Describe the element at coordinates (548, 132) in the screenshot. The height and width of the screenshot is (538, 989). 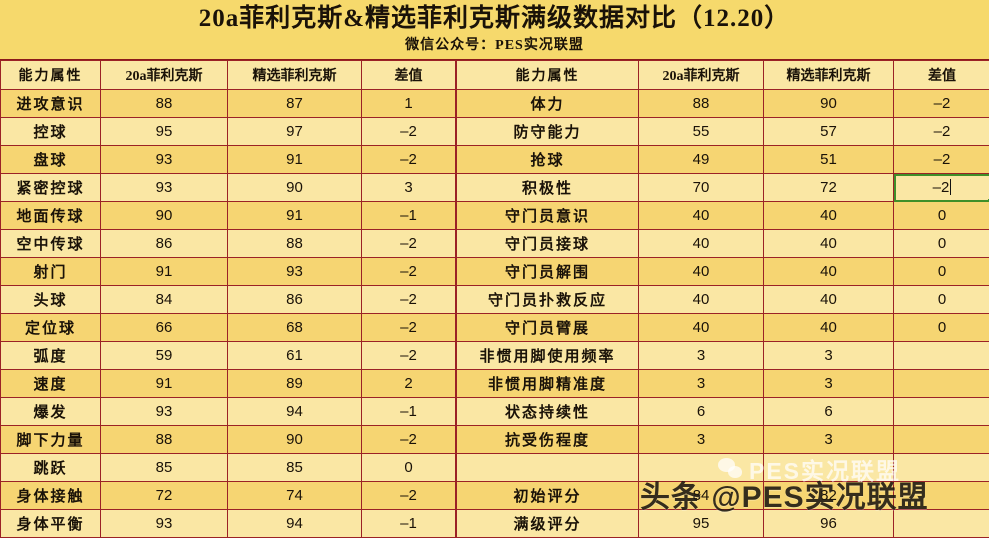
I see `cell-attribute: 防守能力` at that location.